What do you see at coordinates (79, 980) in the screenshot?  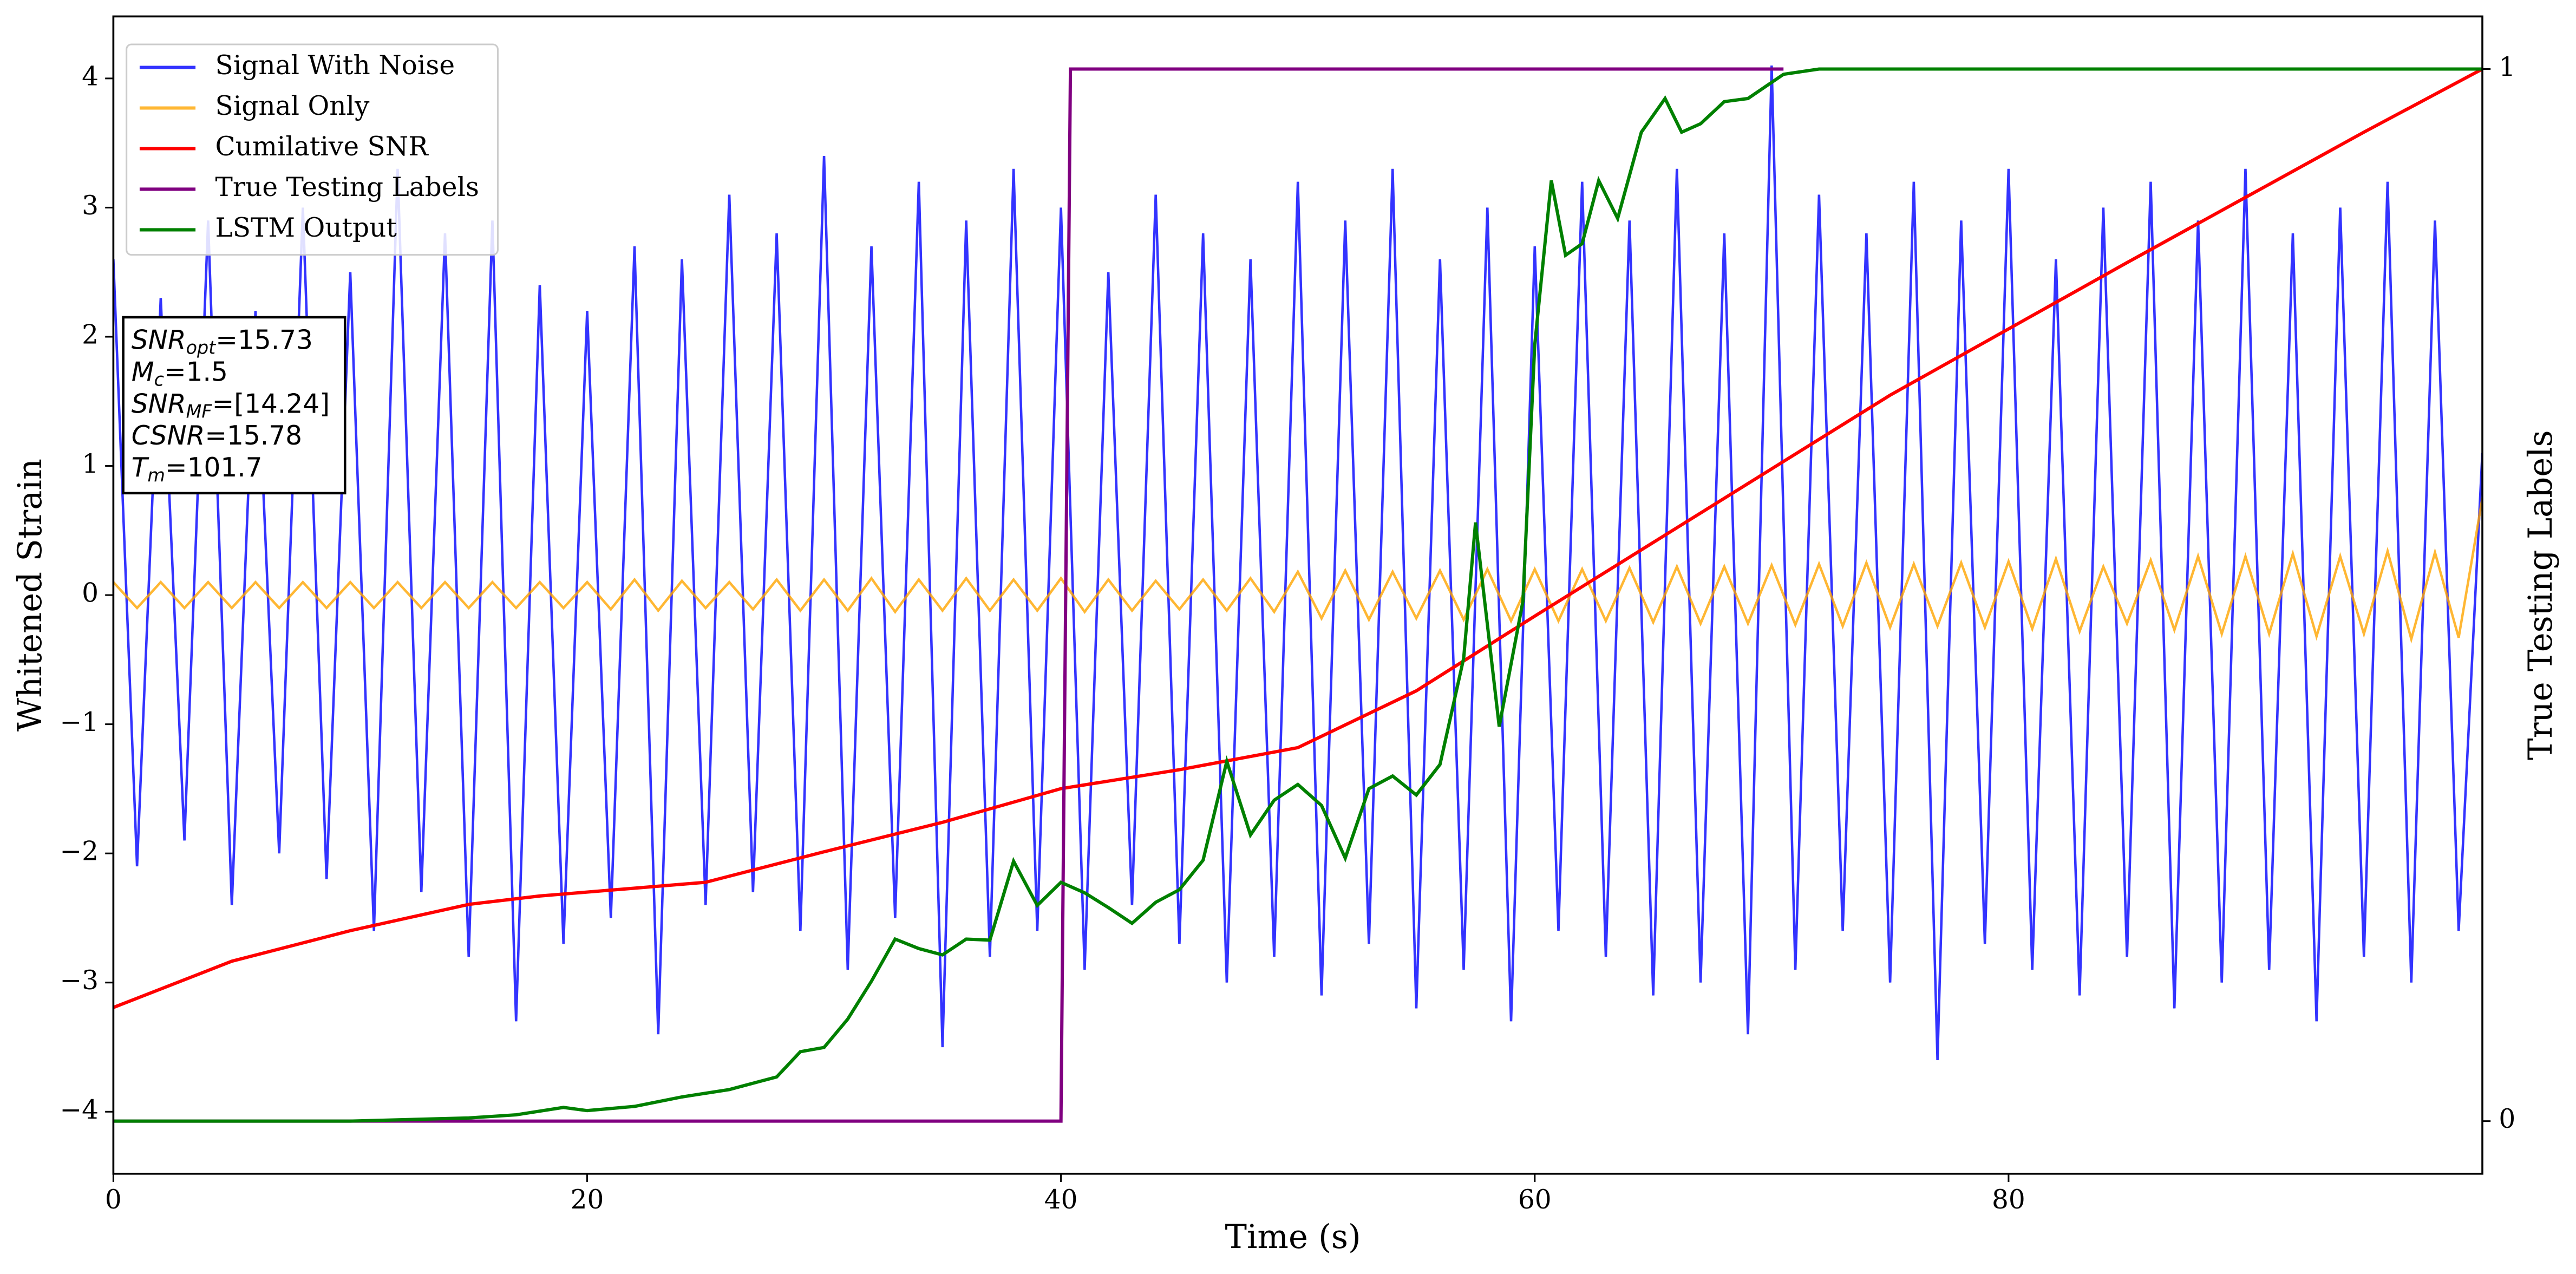 I see `y-tick-label: −3` at bounding box center [79, 980].